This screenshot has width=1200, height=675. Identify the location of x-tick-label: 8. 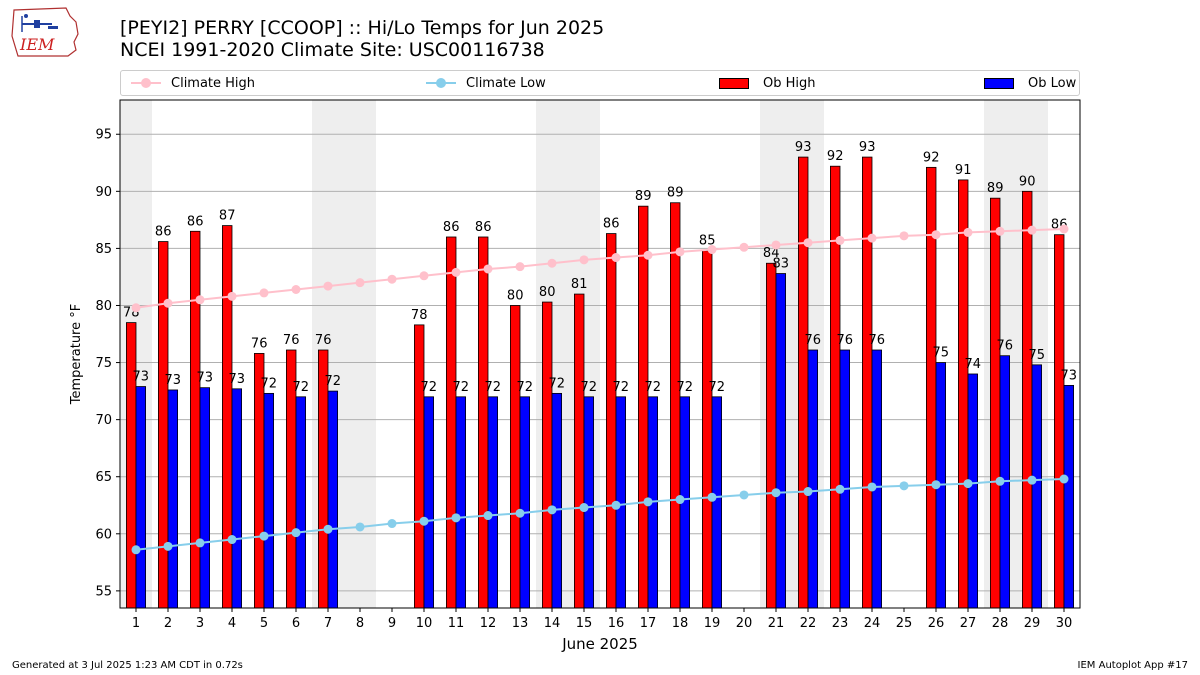
(360, 623).